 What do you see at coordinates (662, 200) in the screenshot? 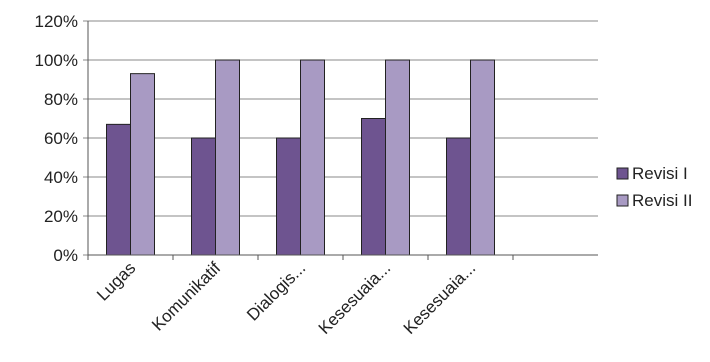
I see `legend-label: Revisi II` at bounding box center [662, 200].